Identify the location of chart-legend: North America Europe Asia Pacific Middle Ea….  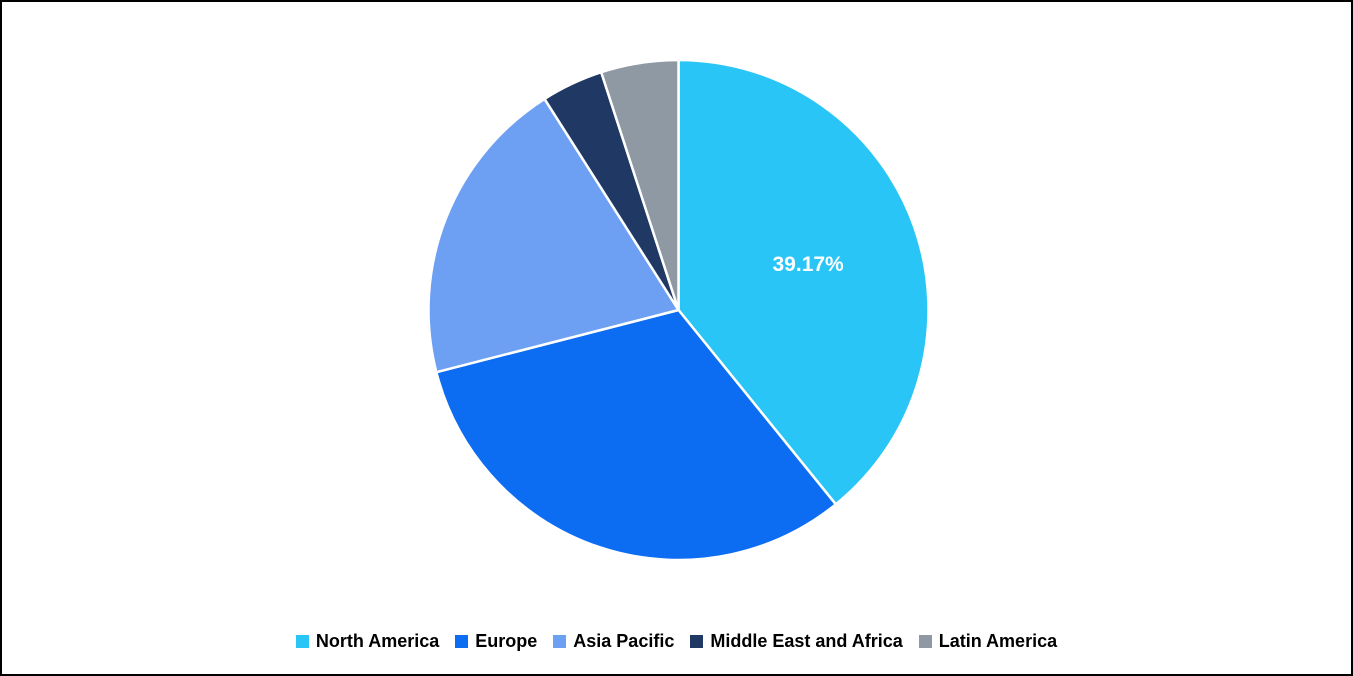
(676, 641).